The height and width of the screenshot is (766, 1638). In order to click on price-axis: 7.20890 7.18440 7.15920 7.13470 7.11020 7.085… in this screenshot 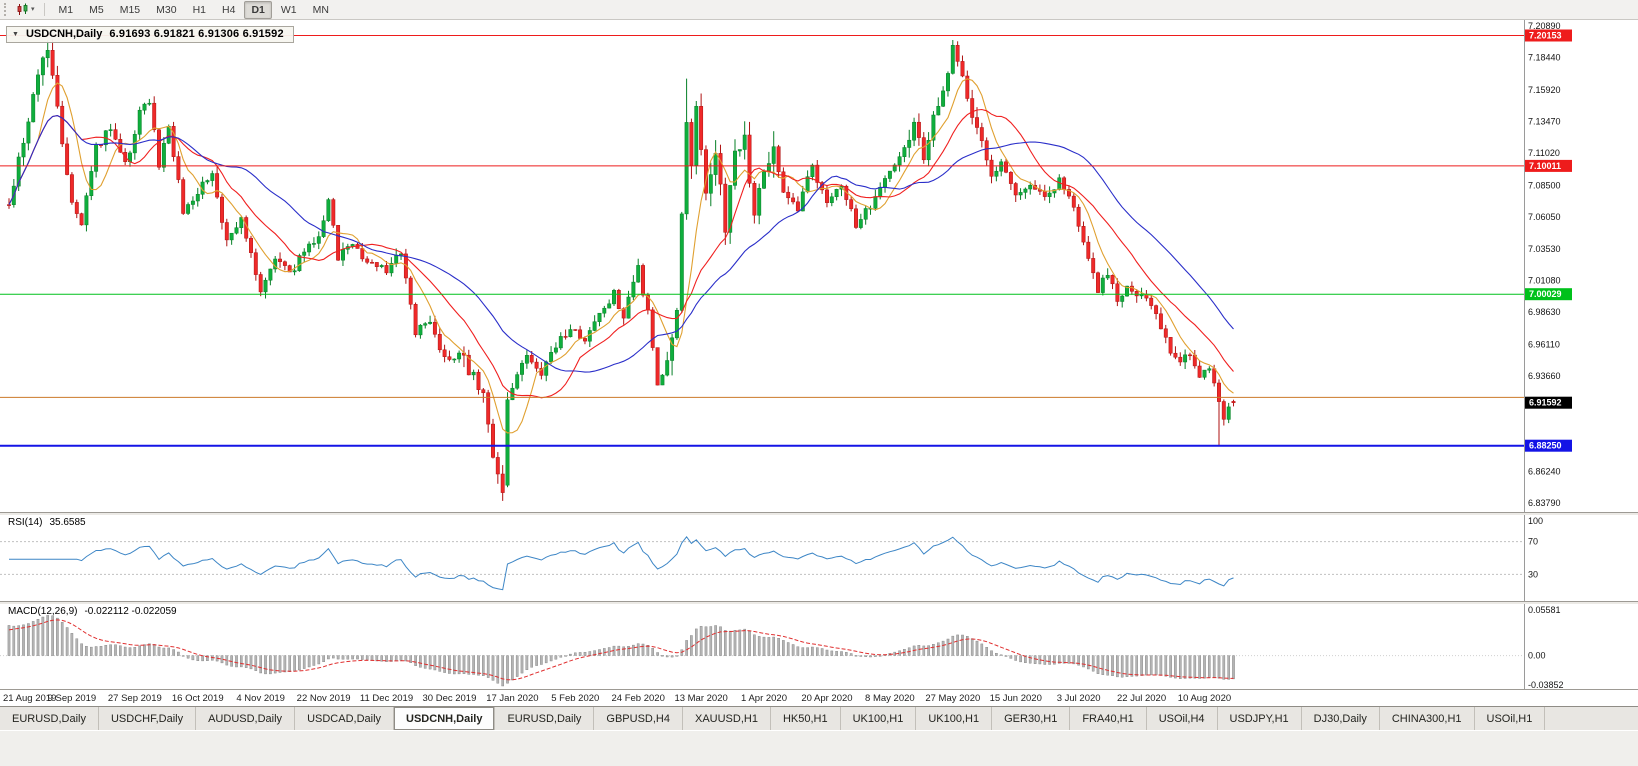, I will do `click(1548, 266)`.